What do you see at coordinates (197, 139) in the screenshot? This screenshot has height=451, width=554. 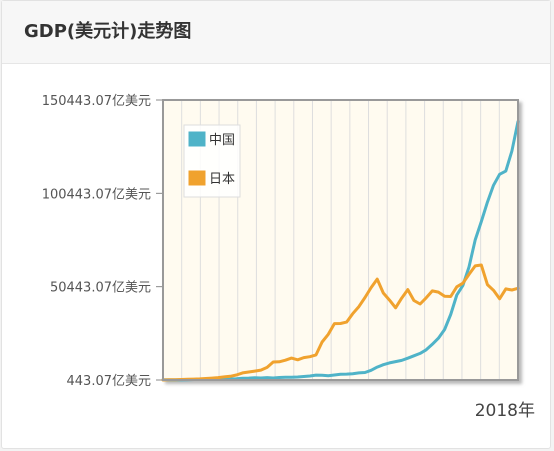 I see `legend-swatch-china` at bounding box center [197, 139].